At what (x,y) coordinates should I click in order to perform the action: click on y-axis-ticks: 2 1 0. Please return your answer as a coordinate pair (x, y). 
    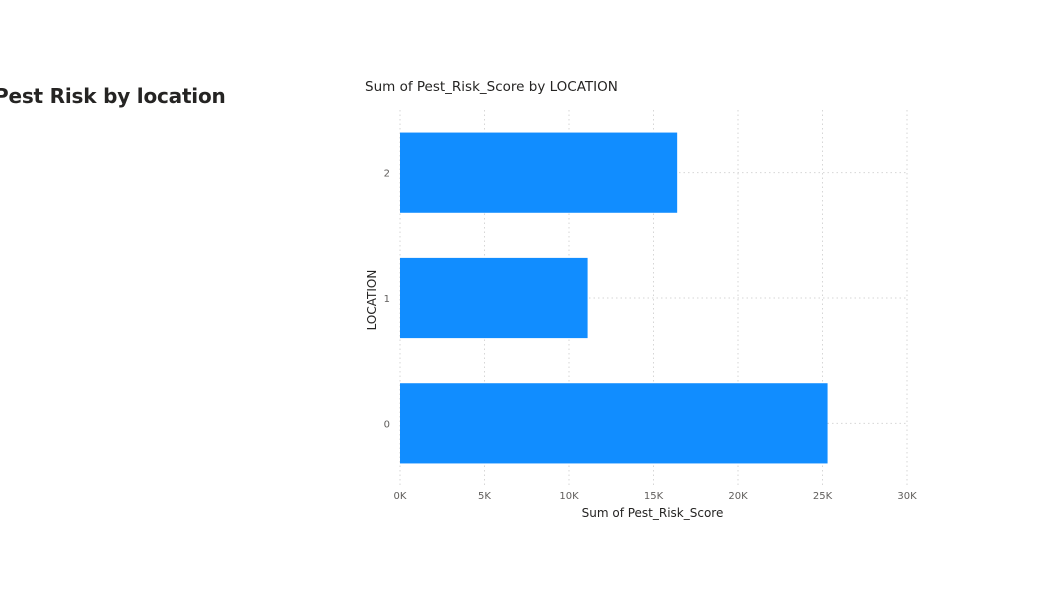
    Looking at the image, I should click on (387, 300).